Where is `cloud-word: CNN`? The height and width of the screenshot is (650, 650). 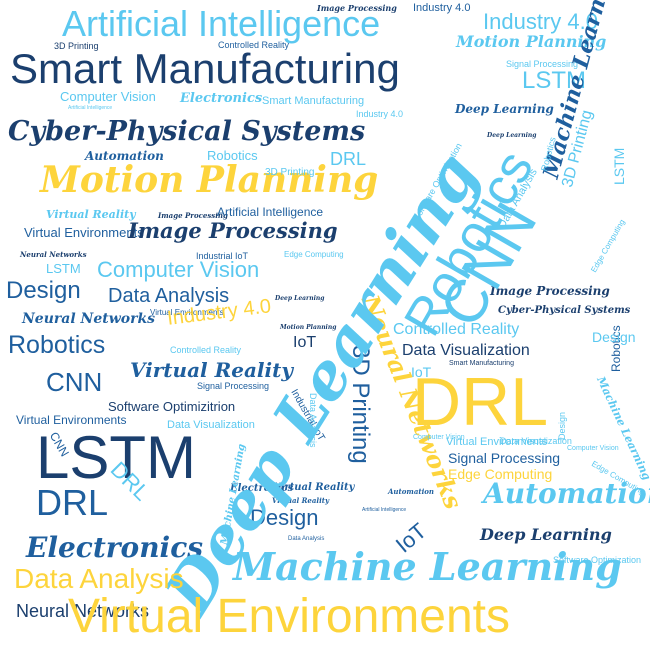
cloud-word: CNN is located at coordinates (74, 382).